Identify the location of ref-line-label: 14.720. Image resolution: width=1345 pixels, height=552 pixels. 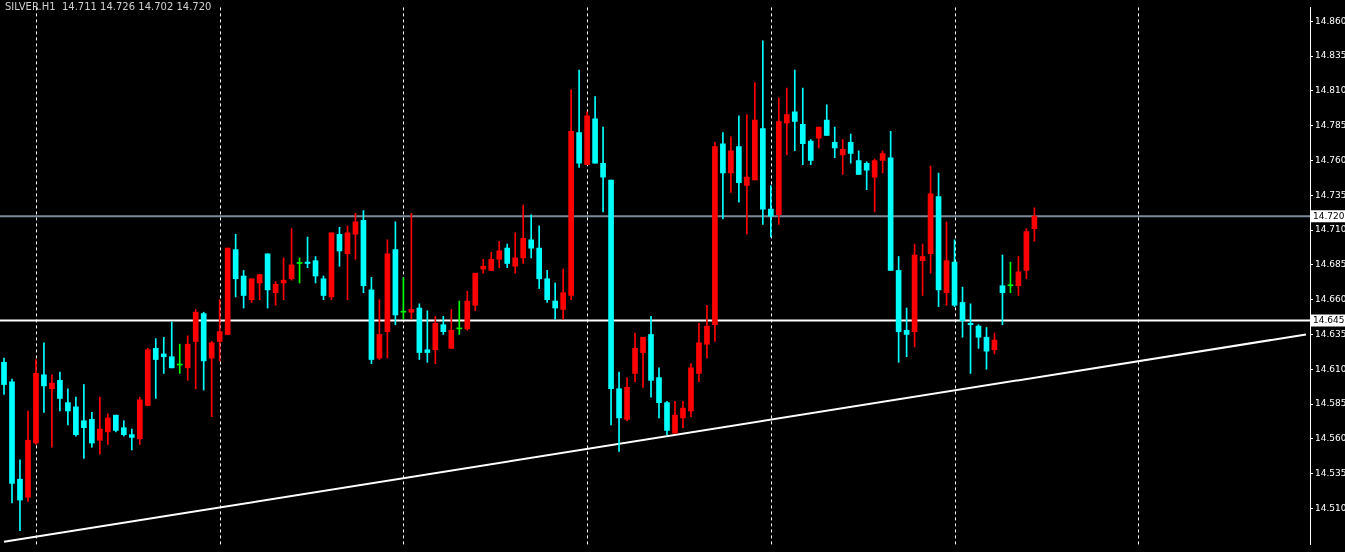
(1329, 215).